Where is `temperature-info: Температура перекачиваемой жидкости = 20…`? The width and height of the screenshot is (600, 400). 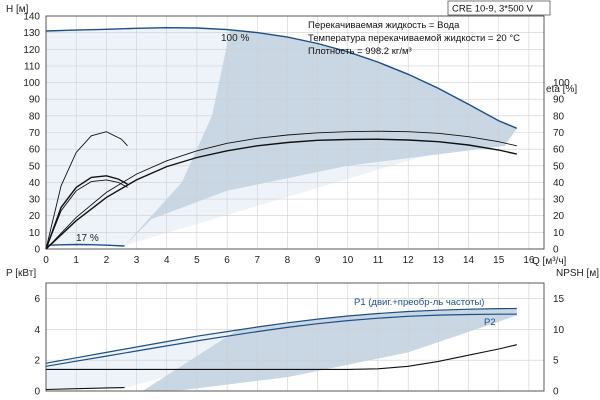 temperature-info: Температура перекачиваемой жидкости = 20… is located at coordinates (414, 38).